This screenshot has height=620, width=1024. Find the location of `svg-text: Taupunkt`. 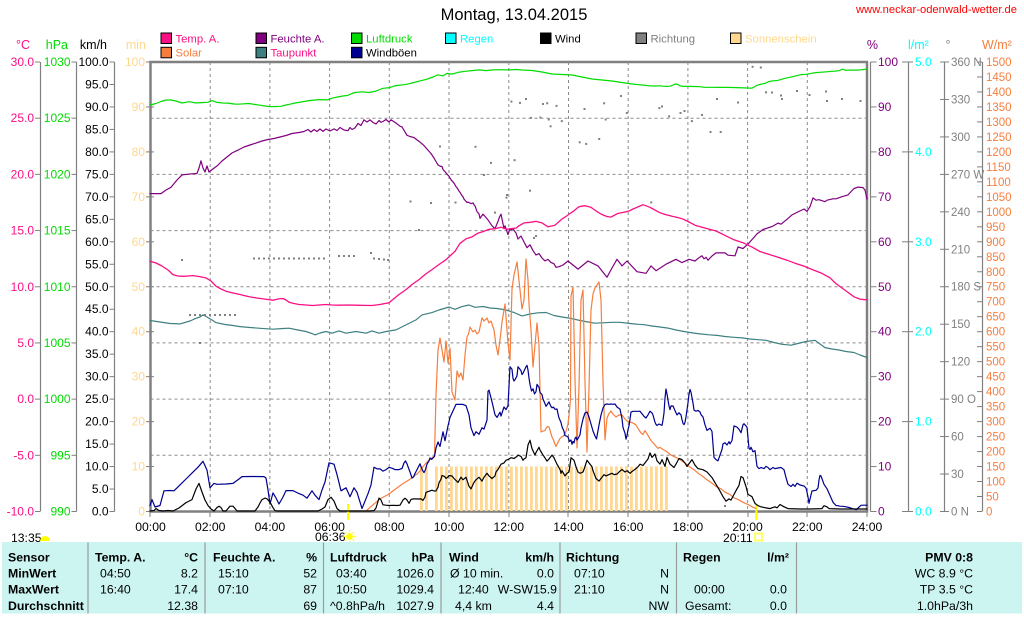

svg-text: Taupunkt is located at coordinates (294, 54).